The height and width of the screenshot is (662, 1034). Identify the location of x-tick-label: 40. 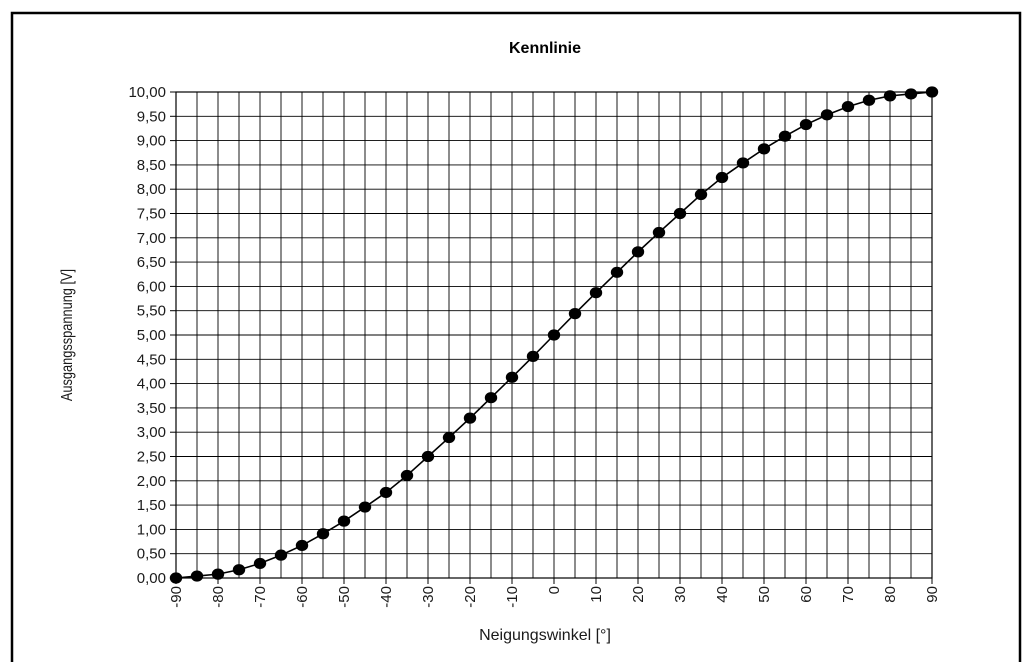
(722, 594).